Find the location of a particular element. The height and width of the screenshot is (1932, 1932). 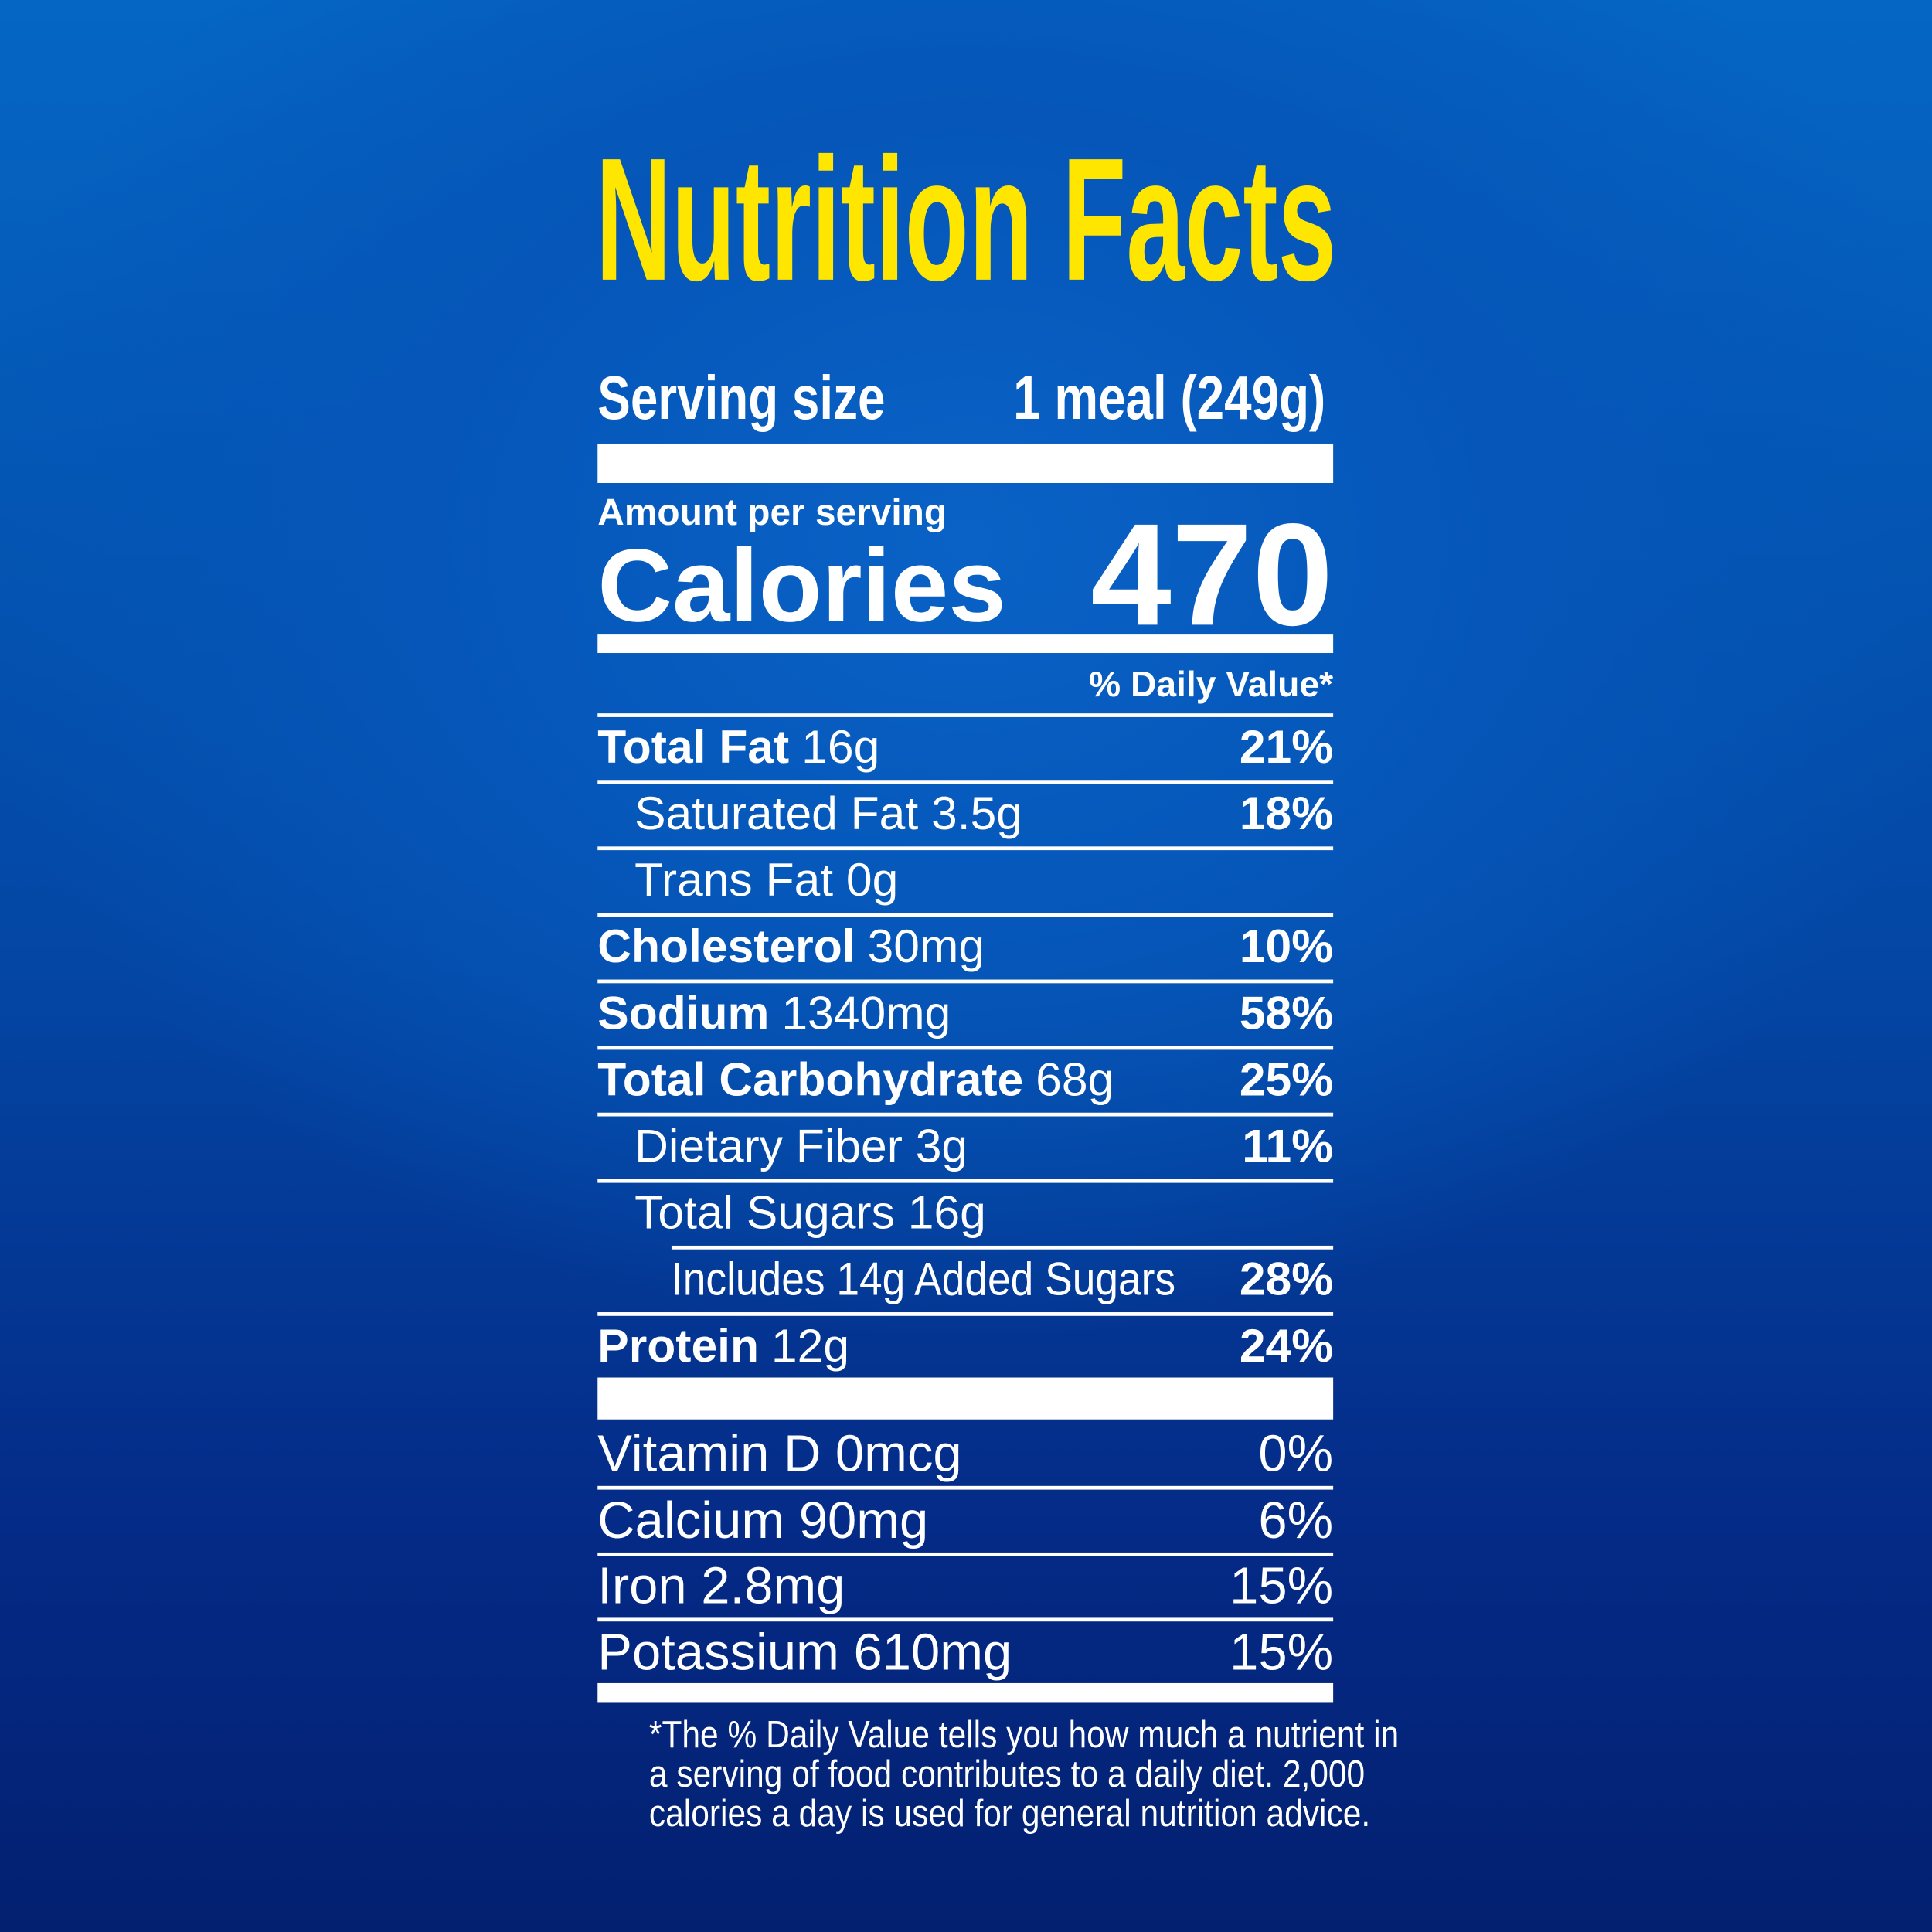

nutrient-label: Dietary Fiber 3g is located at coordinates (801, 1147).